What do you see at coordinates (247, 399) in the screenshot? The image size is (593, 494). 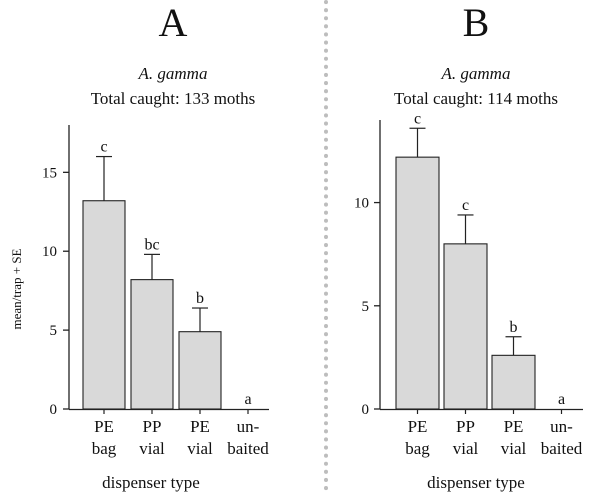 I see `panel-a-significance-letter: a` at bounding box center [247, 399].